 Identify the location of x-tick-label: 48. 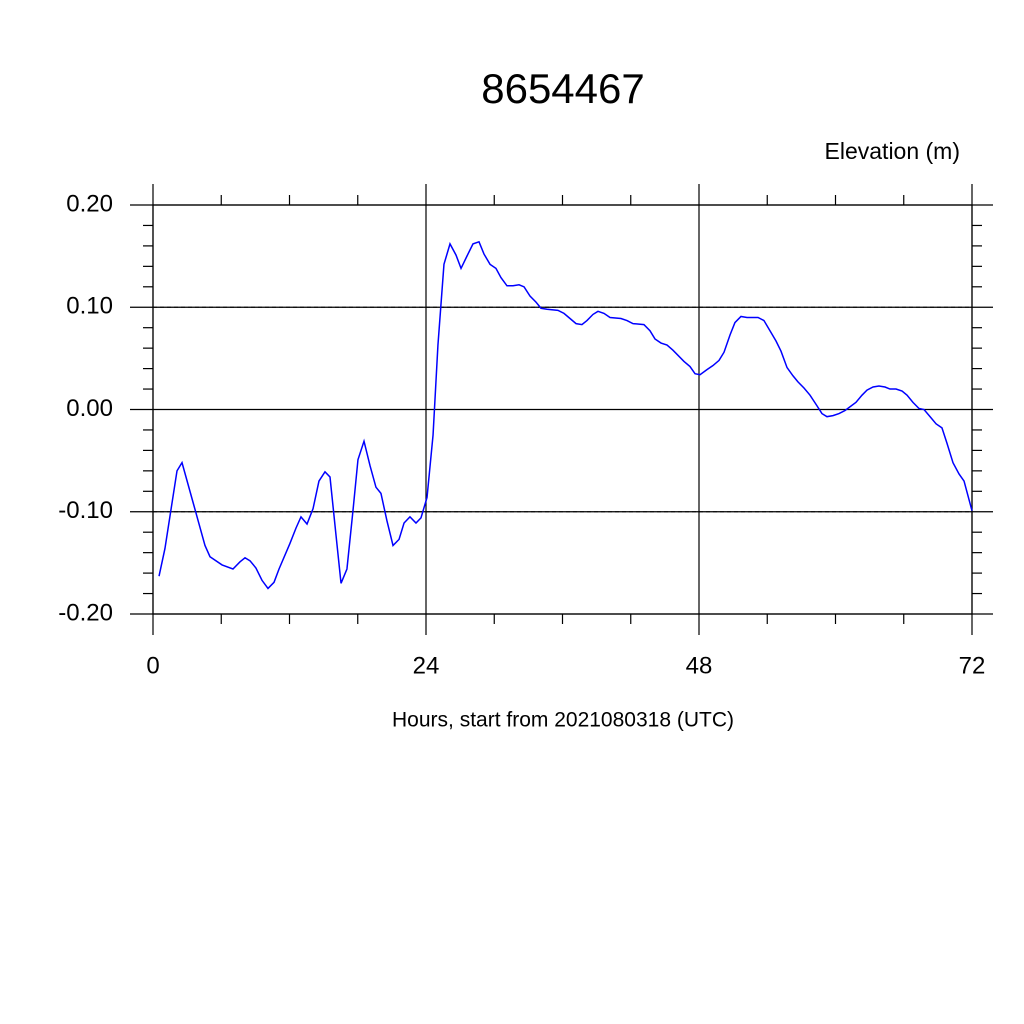
(699, 665).